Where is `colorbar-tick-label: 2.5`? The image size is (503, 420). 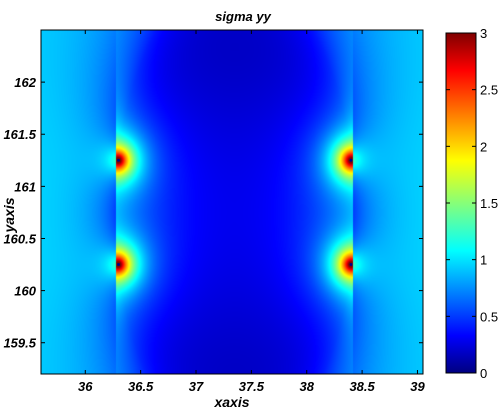 colorbar-tick-label: 2.5 is located at coordinates (489, 90).